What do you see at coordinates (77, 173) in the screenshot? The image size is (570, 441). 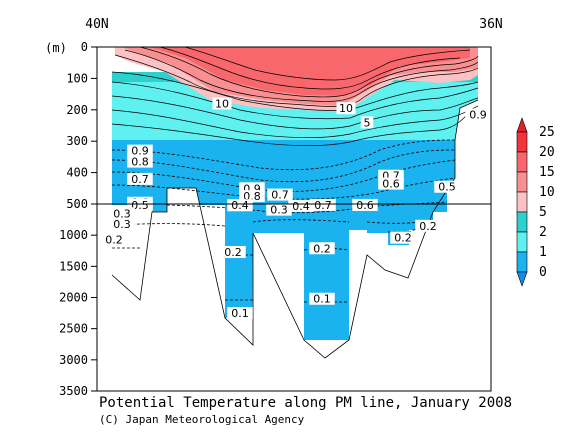 I see `y-tick-label: 400` at bounding box center [77, 173].